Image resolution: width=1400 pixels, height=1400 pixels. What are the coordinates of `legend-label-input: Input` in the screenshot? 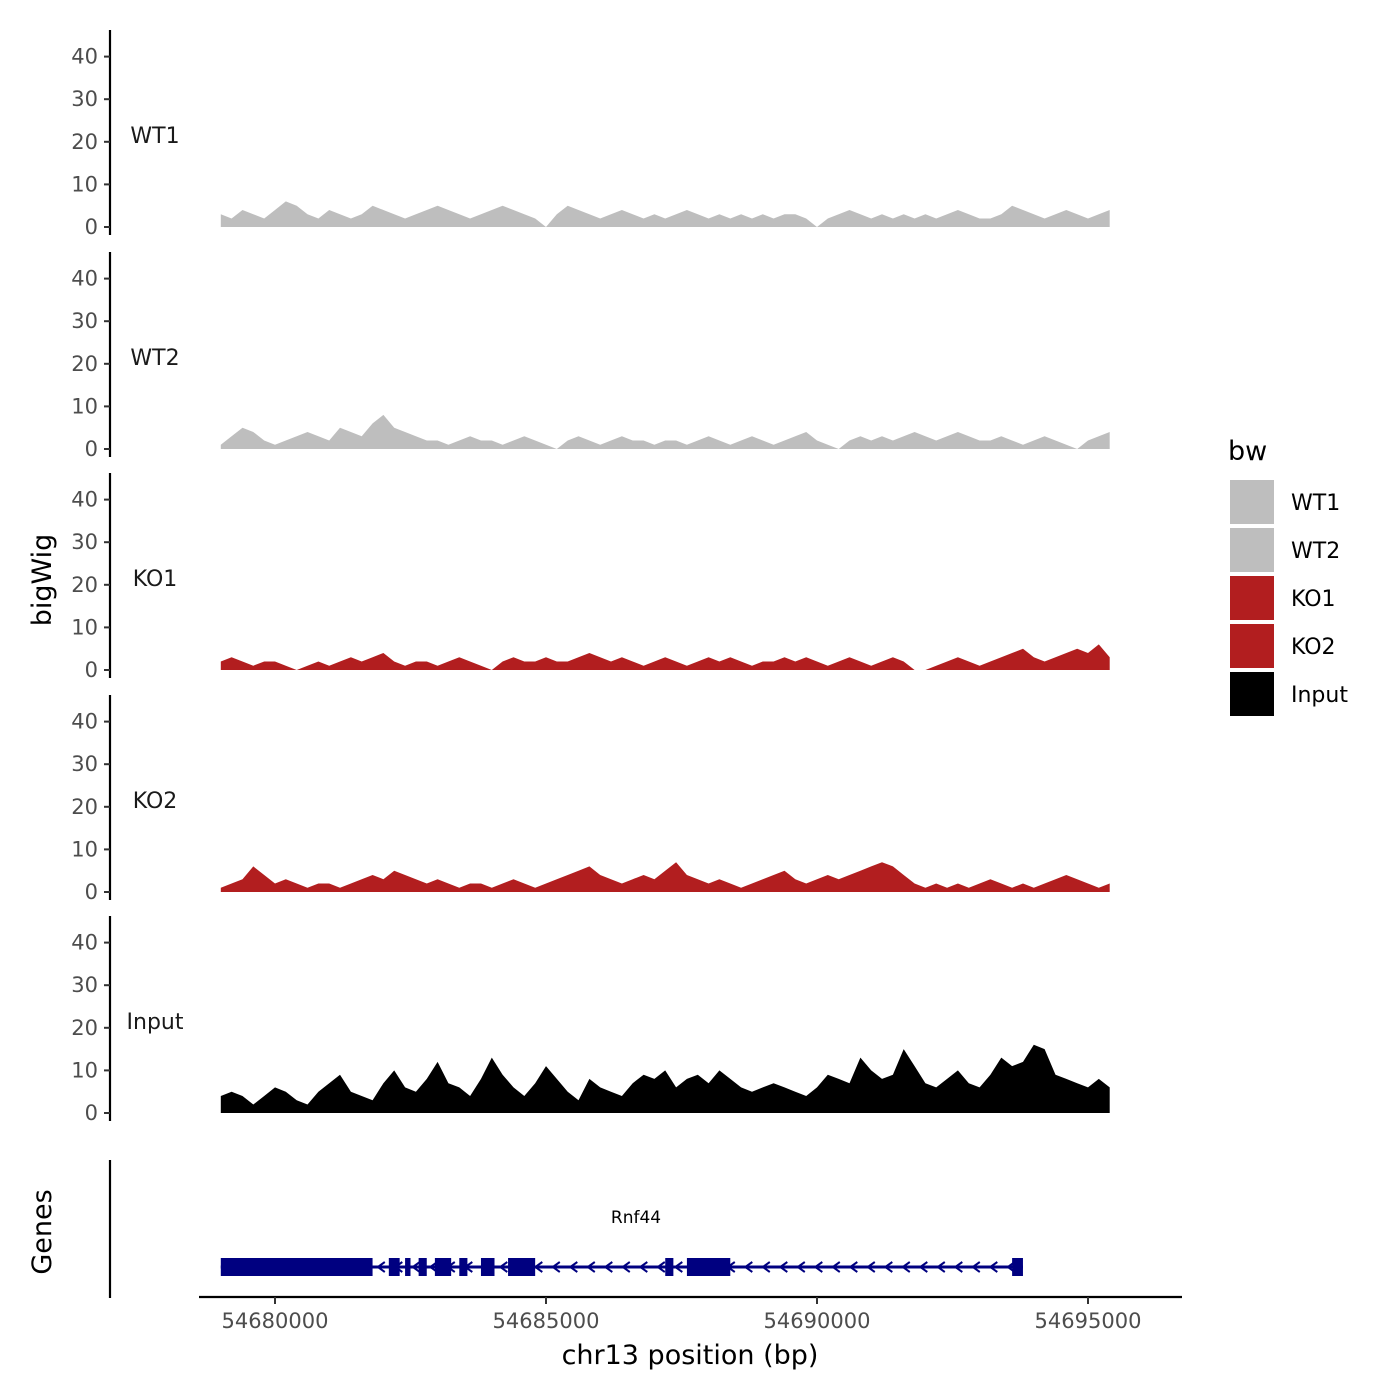 It's located at (1319, 695).